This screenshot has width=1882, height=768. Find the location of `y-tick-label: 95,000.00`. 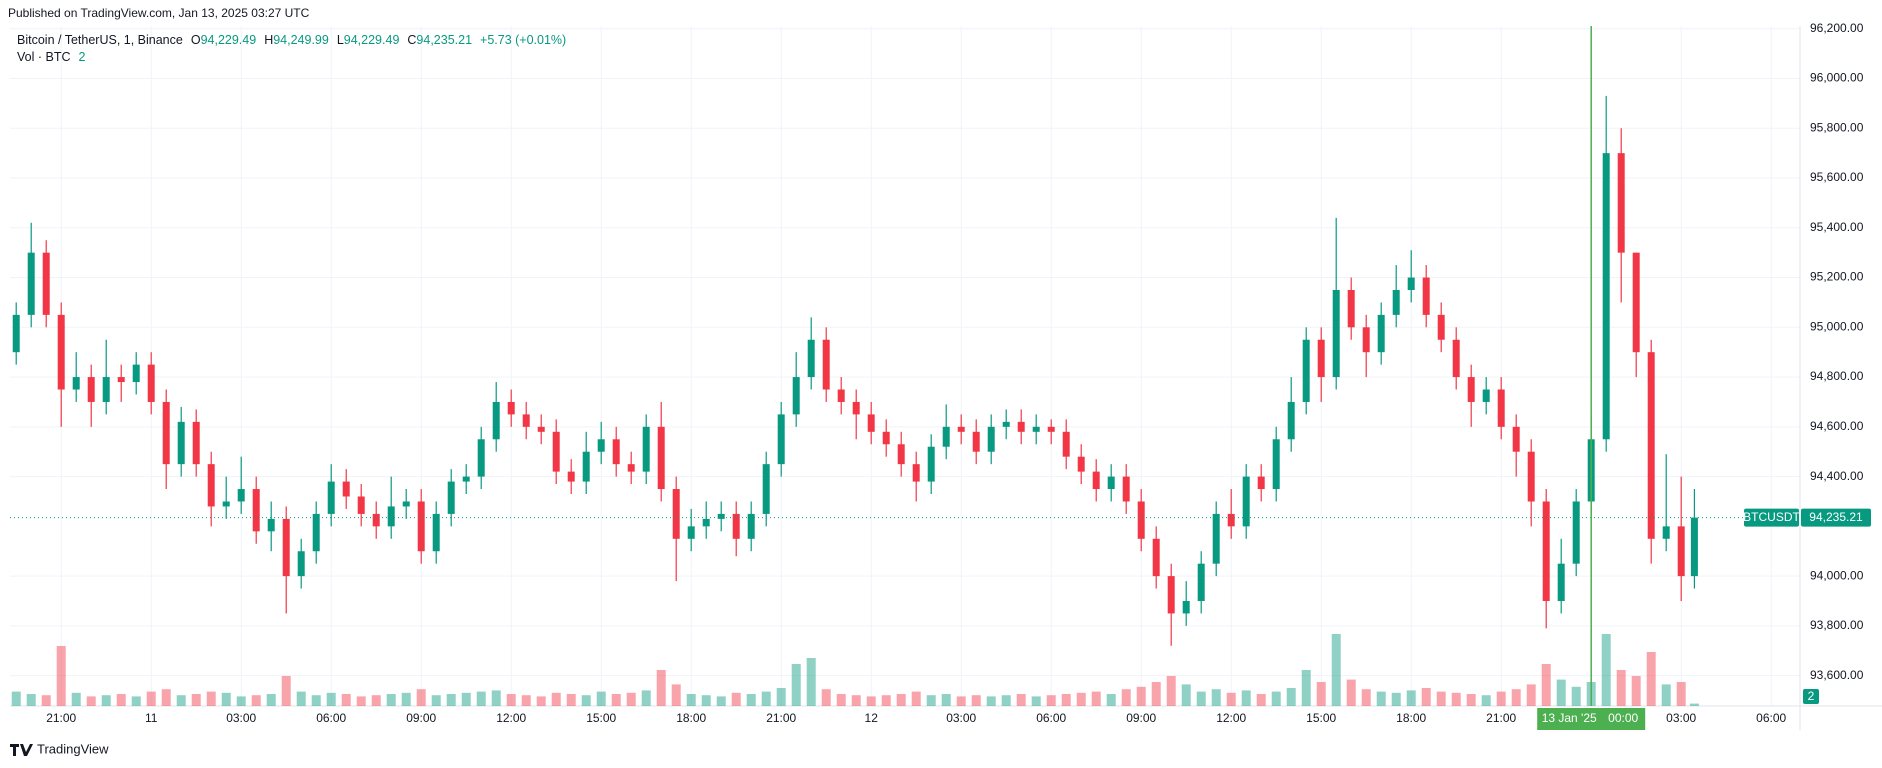

y-tick-label: 95,000.00 is located at coordinates (1837, 326).